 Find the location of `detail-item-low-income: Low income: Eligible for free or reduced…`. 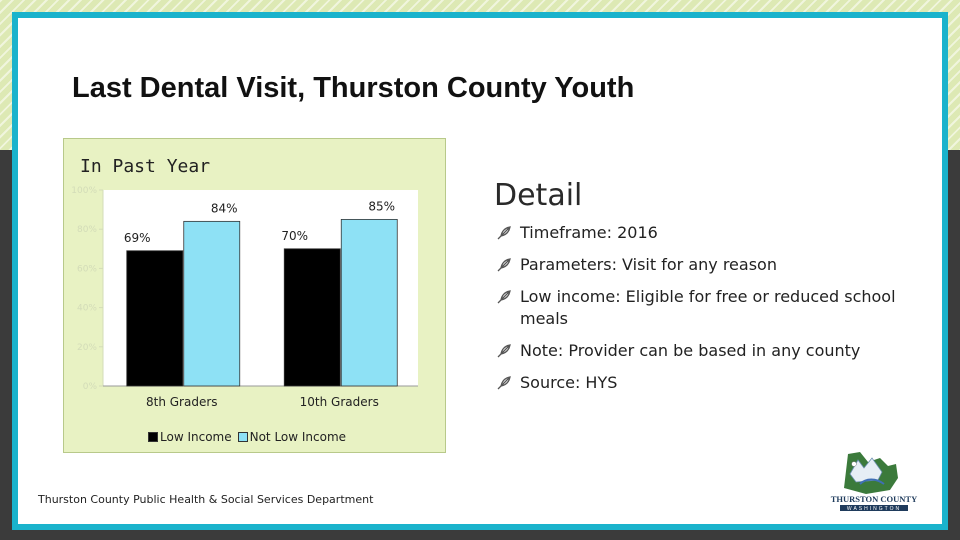

detail-item-low-income: Low income: Eligible for free or reduced… is located at coordinates (696, 308).